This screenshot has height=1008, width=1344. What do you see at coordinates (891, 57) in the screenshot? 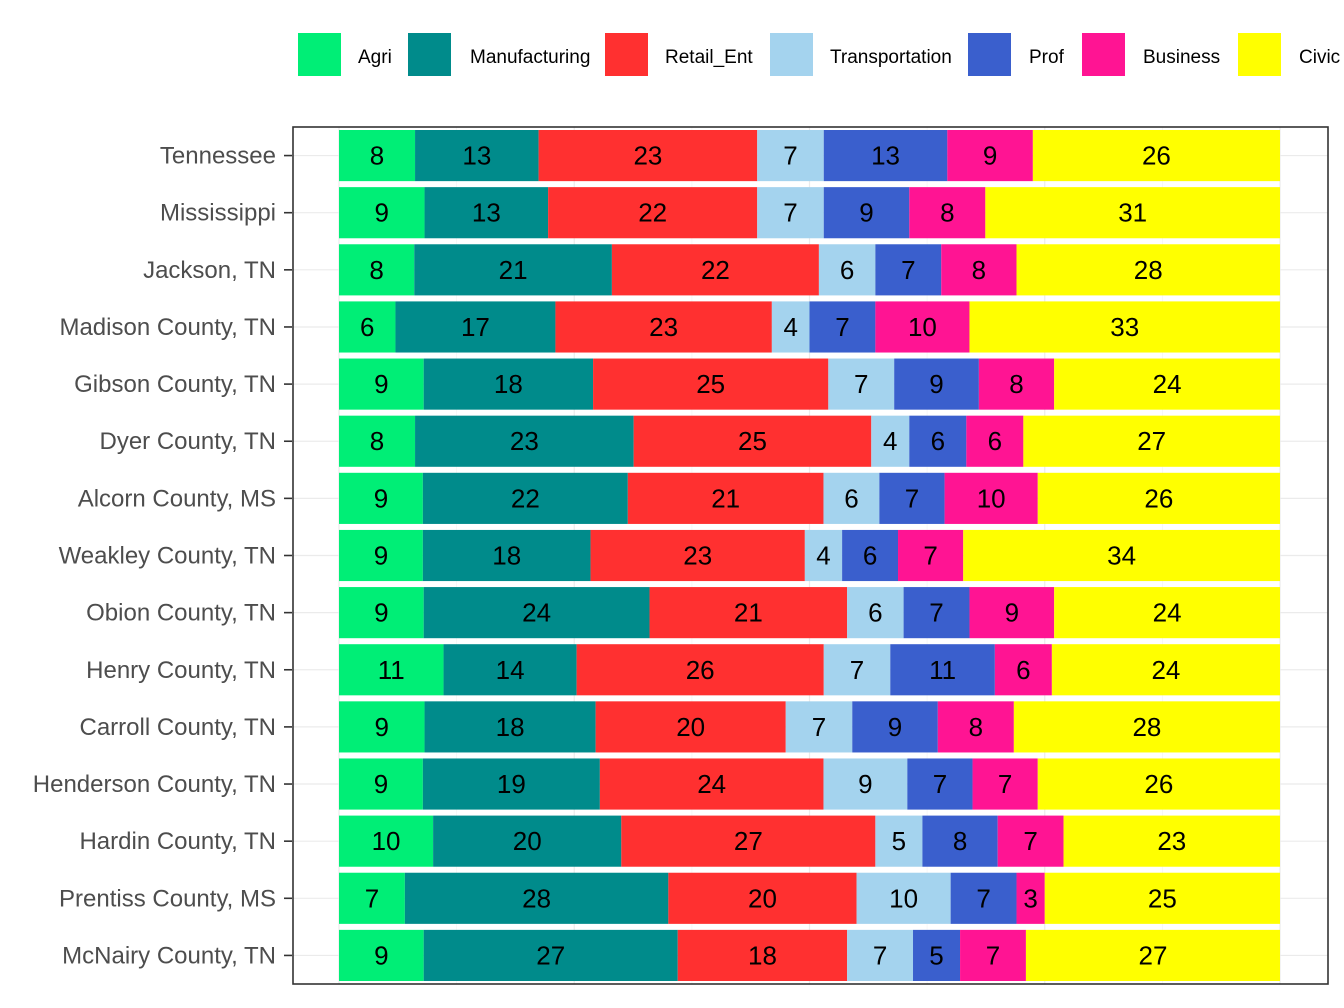
I see `legend-label: Transportation` at bounding box center [891, 57].